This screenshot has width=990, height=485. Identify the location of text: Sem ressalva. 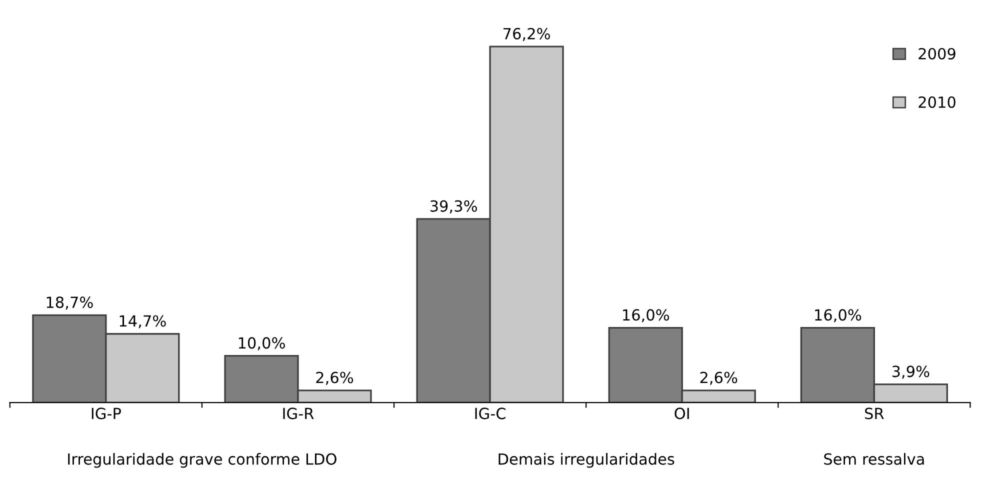
(874, 458).